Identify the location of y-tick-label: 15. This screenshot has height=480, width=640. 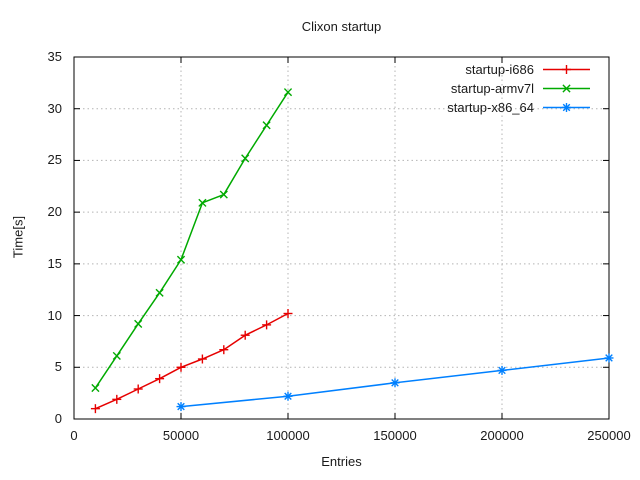
(54, 263).